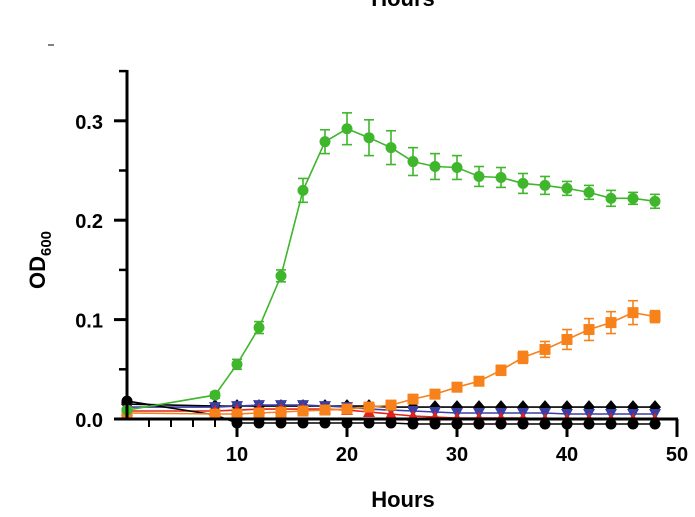 This screenshot has height=517, width=695. Describe the element at coordinates (403, 499) in the screenshot. I see `x-axis-title: Hours` at that location.